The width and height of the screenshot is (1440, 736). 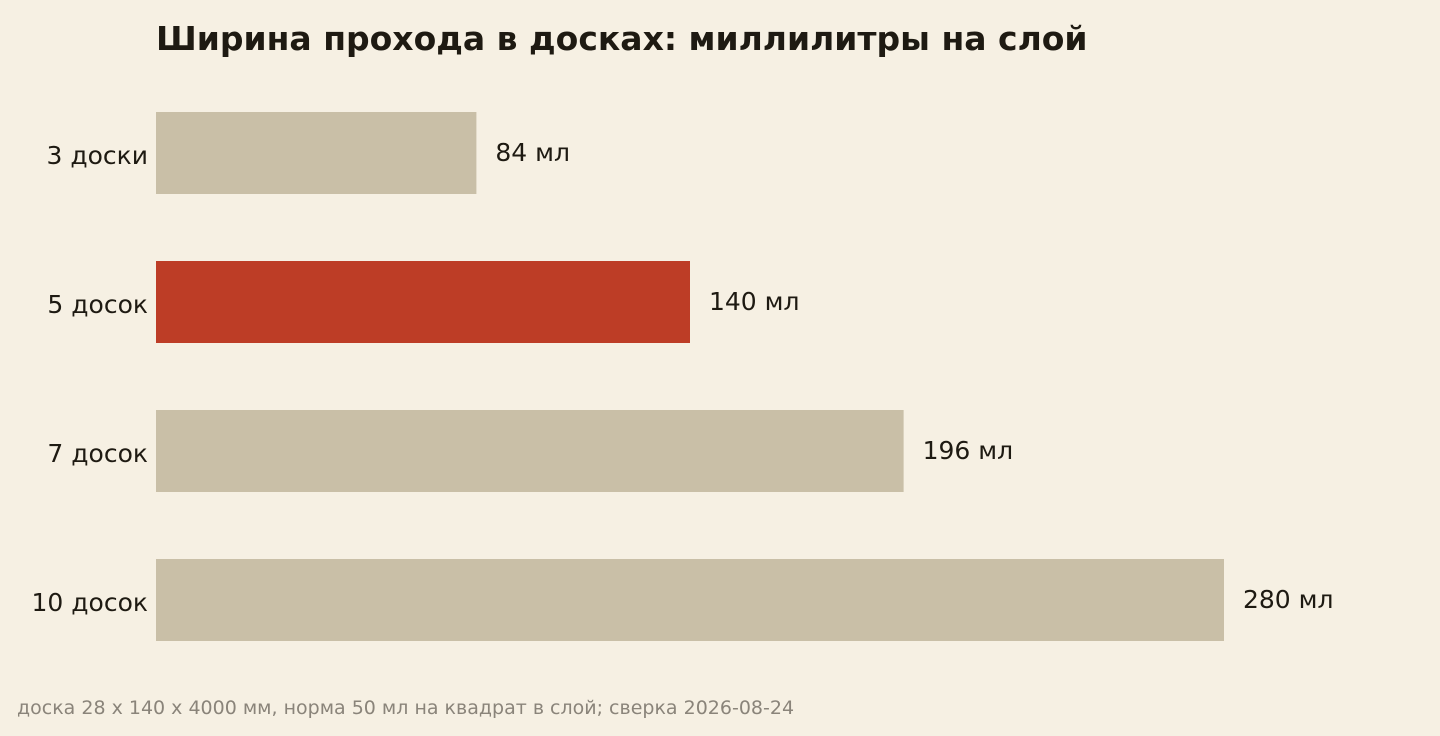 I want to click on bar-highlighted, so click(x=423, y=302).